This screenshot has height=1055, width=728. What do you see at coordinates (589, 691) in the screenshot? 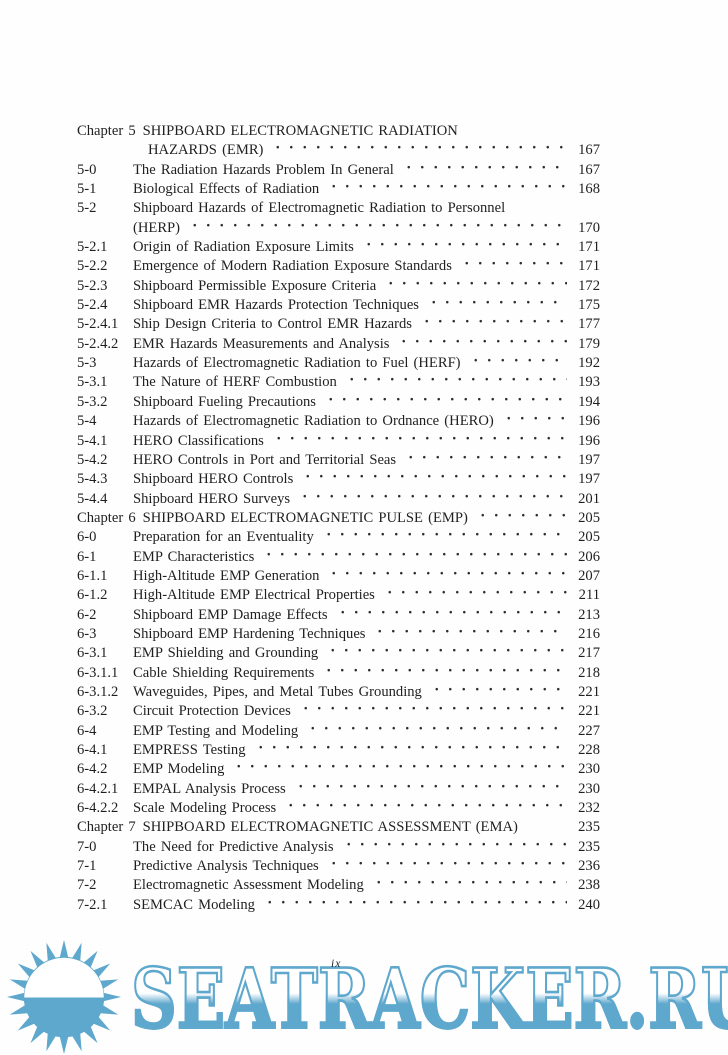
I see `toc-page-number: 221` at bounding box center [589, 691].